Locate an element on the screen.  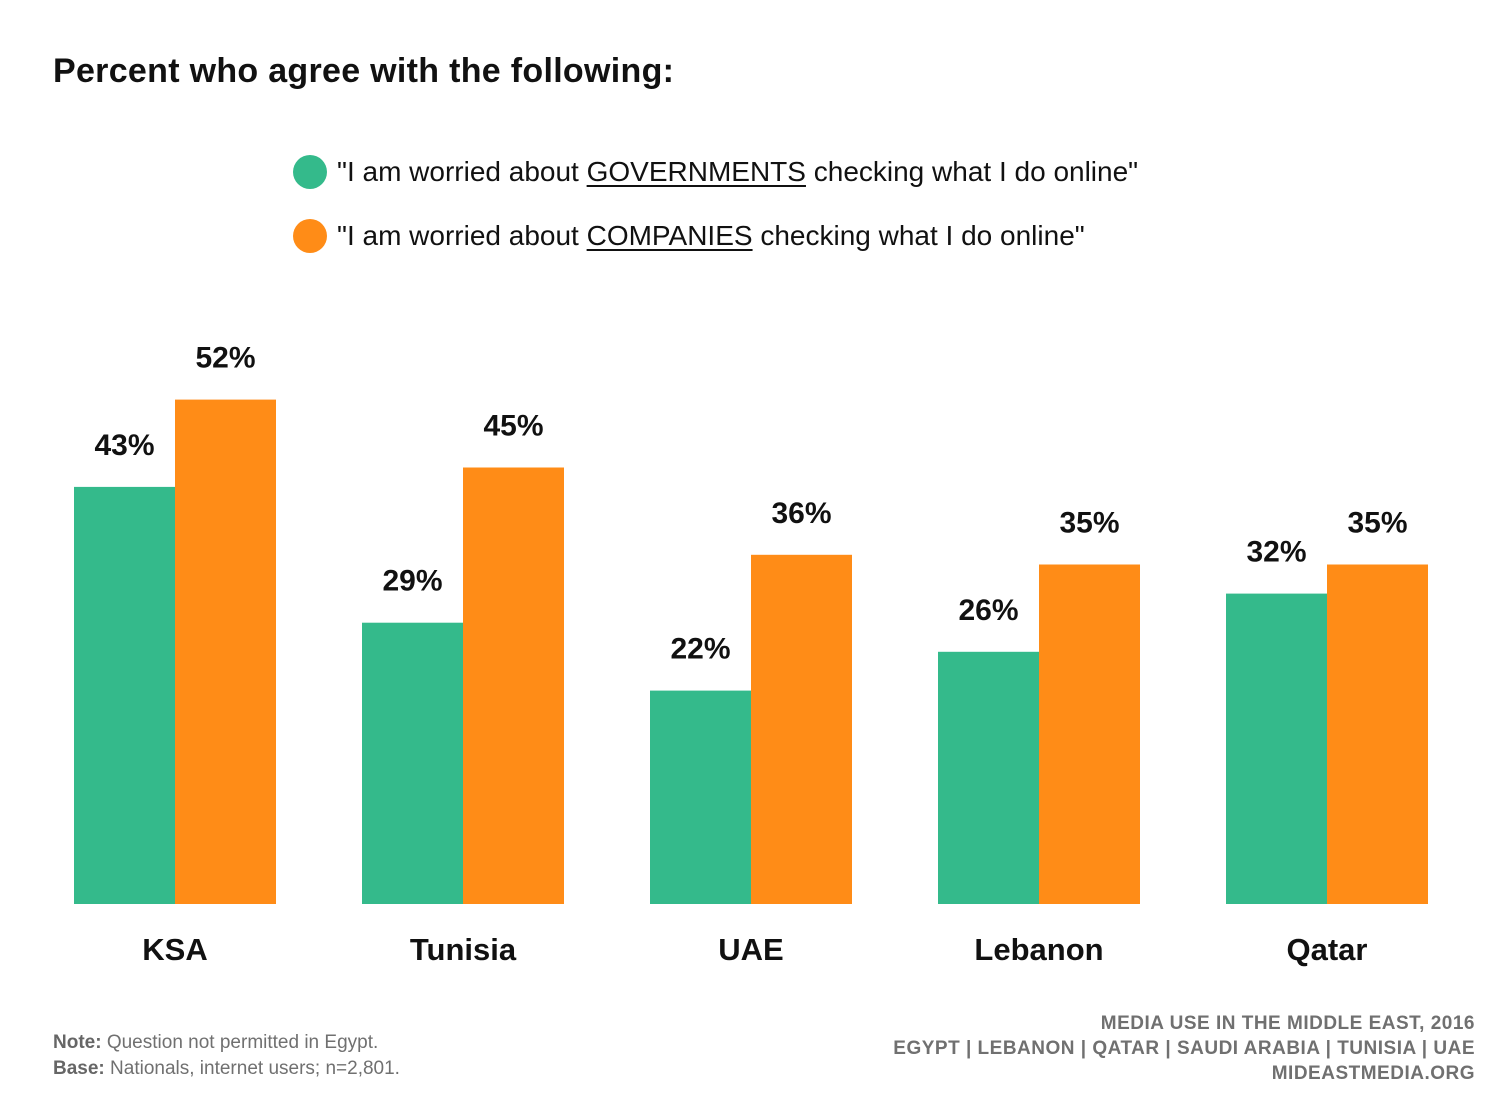
bar-qatar-companies is located at coordinates (1377, 734).